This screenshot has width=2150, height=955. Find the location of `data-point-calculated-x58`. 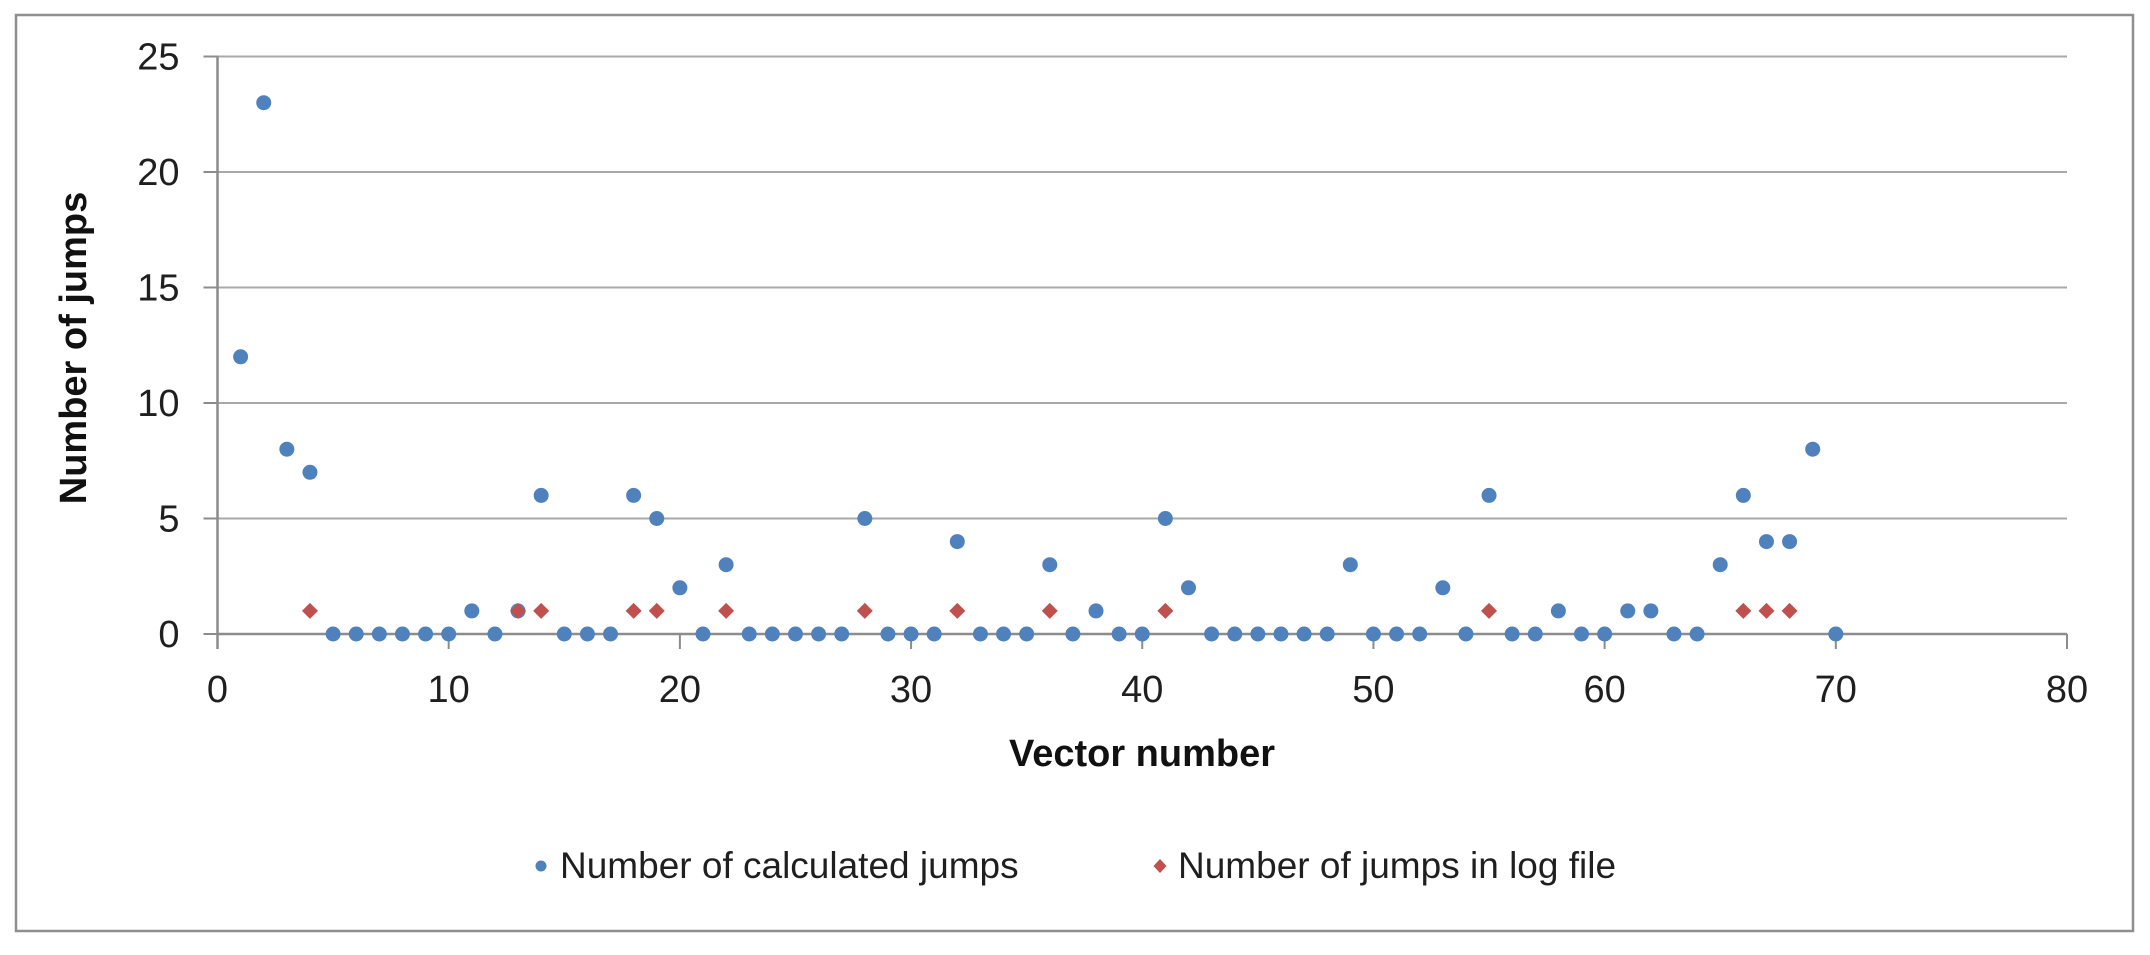

data-point-calculated-x58 is located at coordinates (1558, 611).